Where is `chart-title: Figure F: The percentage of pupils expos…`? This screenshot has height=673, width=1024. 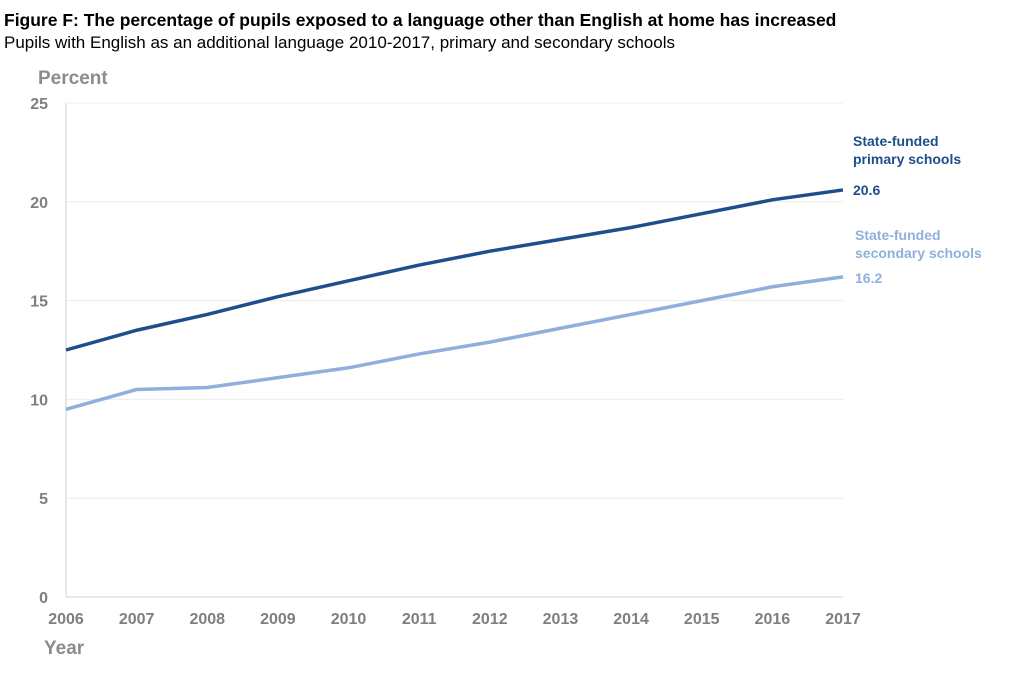 chart-title: Figure F: The percentage of pupils expos… is located at coordinates (420, 20).